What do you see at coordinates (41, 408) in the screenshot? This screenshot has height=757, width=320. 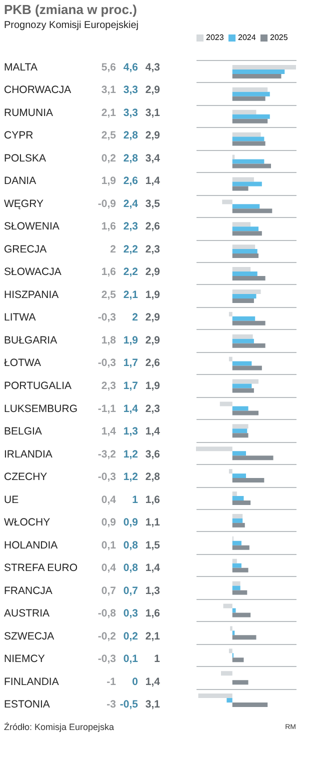 I see `y-tick-label: LUKSEMBURG` at bounding box center [41, 408].